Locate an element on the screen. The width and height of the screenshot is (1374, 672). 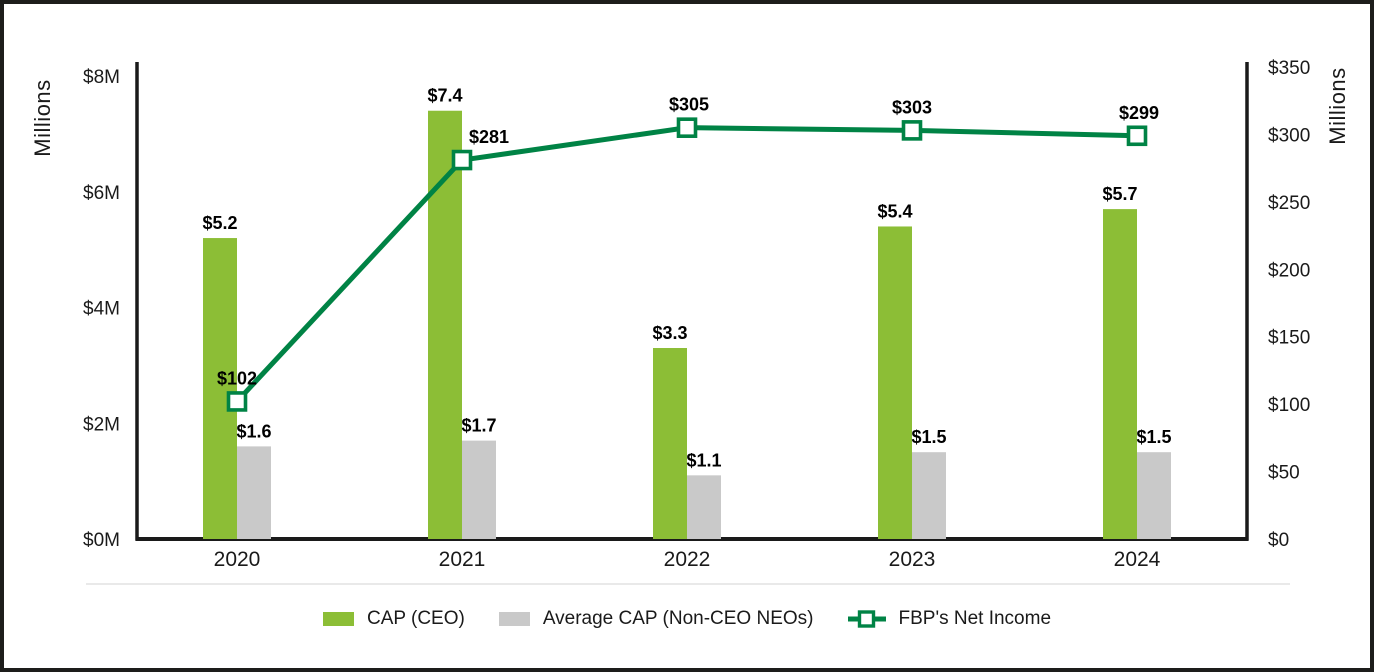
right-axis-tick: $50 is located at coordinates (1284, 473).